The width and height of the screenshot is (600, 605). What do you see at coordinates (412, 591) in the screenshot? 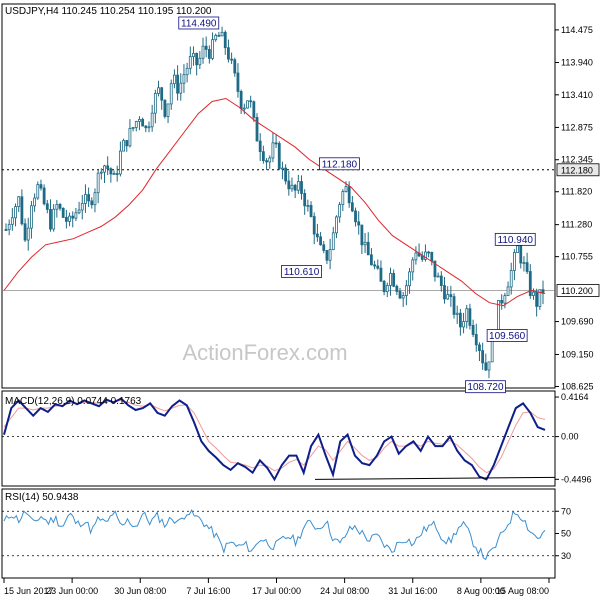
I see `x-tick-label: 31 Jul 16:00` at bounding box center [412, 591].